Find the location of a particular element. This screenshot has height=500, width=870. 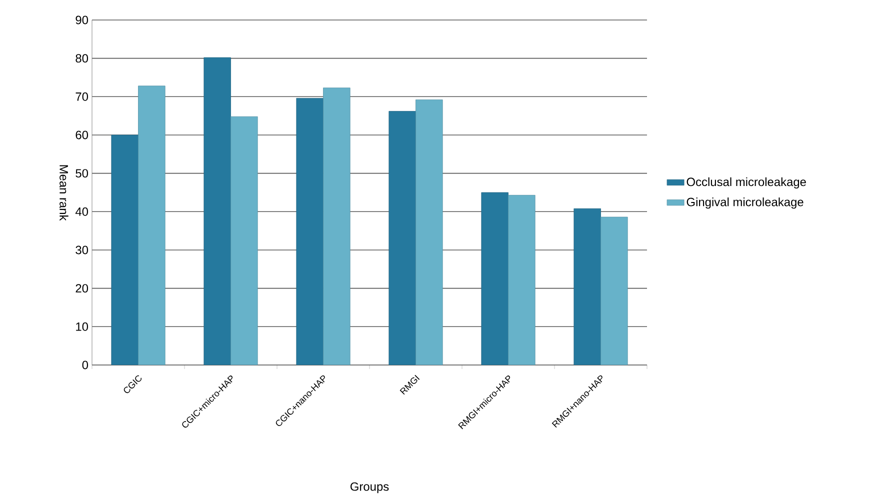

x-axis-title: Groups is located at coordinates (369, 488).